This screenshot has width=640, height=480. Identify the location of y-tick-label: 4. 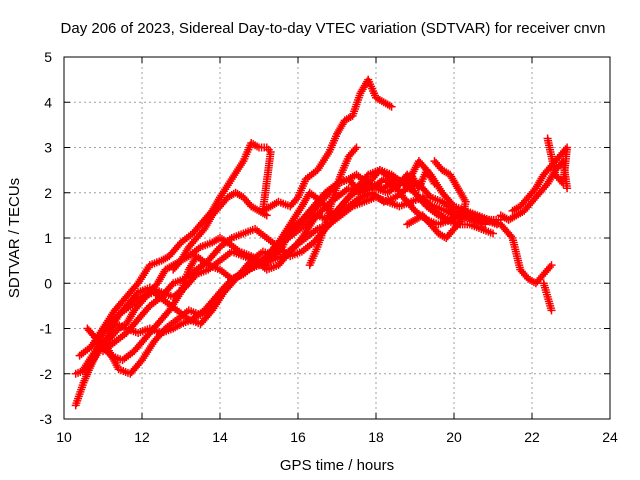
(48, 102).